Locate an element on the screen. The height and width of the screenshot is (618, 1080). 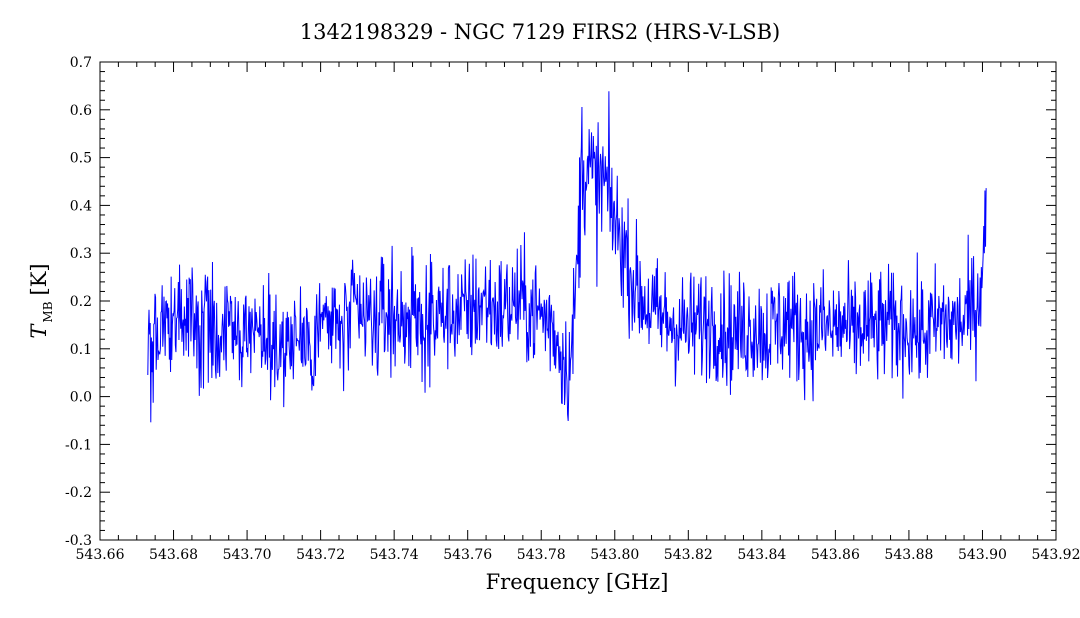
y-axis-label-symbol: T is located at coordinates (39, 331).